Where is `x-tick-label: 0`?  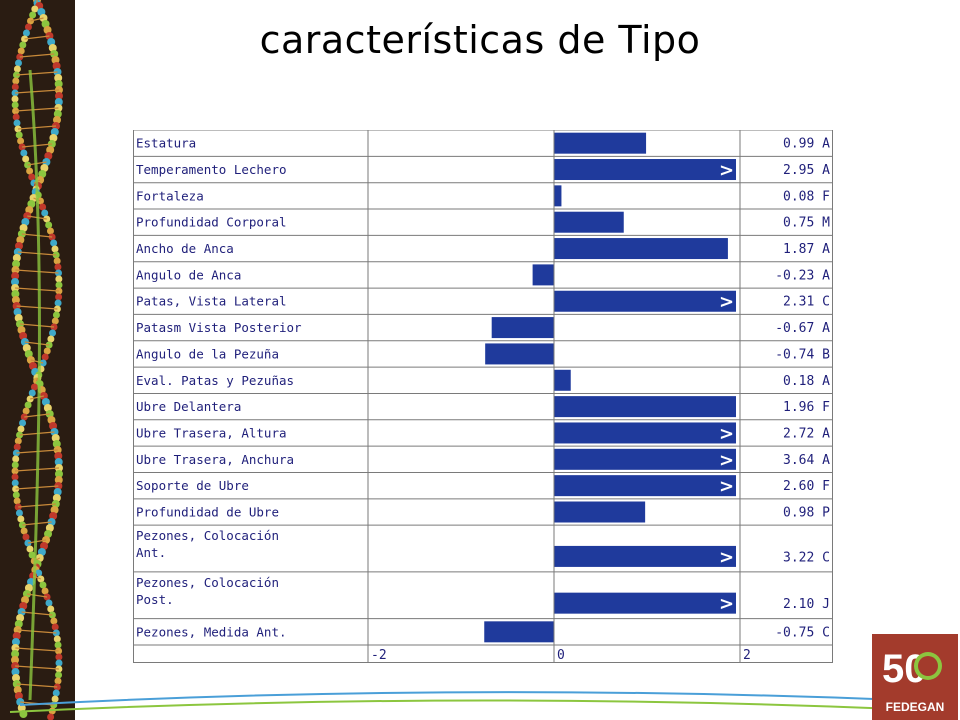
x-tick-label: 0 is located at coordinates (561, 655).